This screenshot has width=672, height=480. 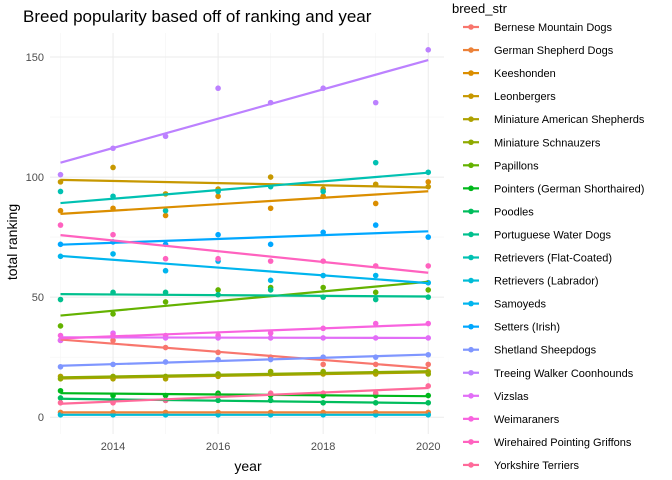 I want to click on y-axis-title: total ranking, so click(x=12, y=242).